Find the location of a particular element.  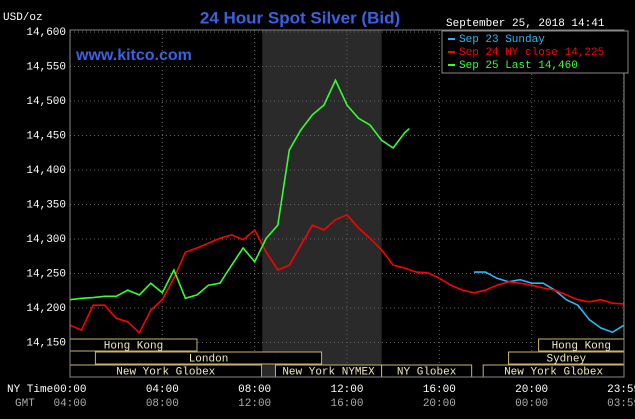

y-tick-label: 14,600 is located at coordinates (46, 33).